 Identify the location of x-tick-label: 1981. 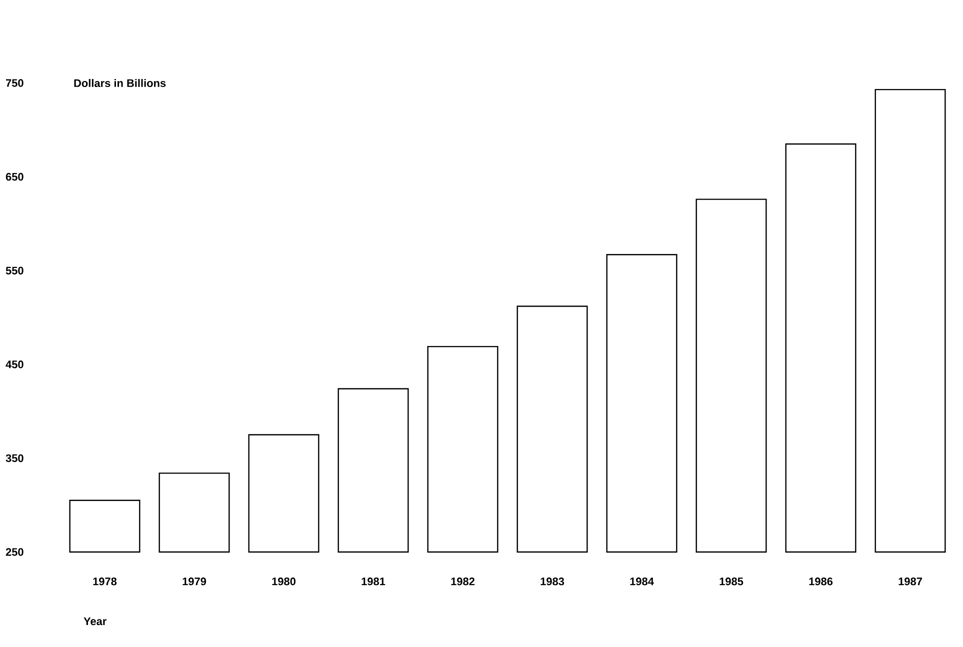
(374, 582).